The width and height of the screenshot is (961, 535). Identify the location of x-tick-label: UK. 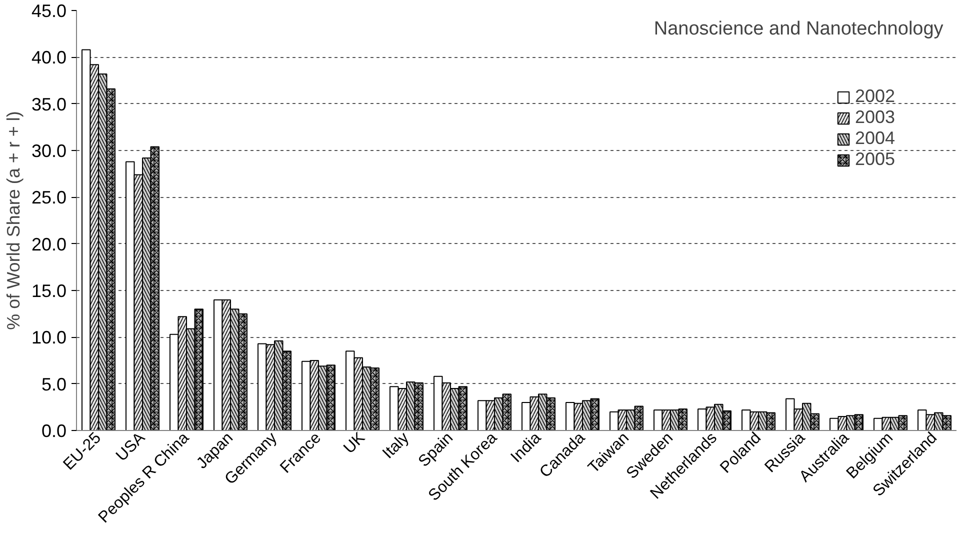
(354, 443).